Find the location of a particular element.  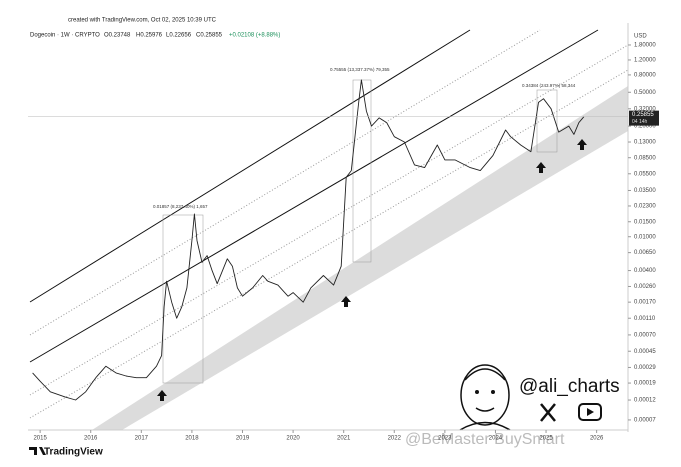

y-tick-label: 0.00650 is located at coordinates (645, 253).